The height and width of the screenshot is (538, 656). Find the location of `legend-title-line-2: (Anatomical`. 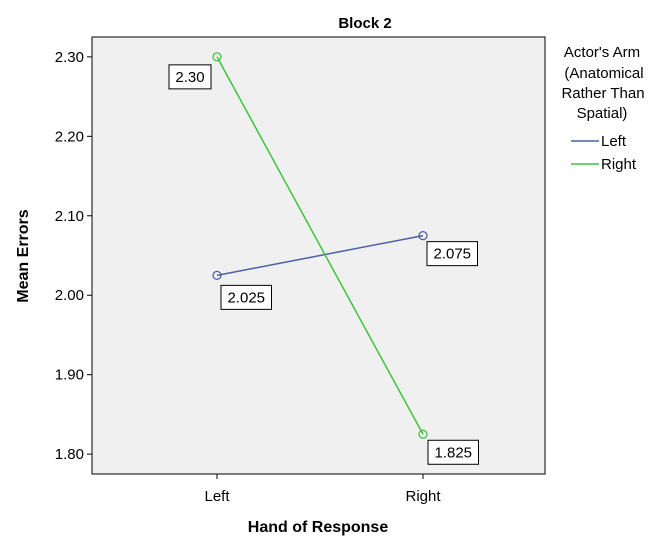

legend-title-line-2: (Anatomical is located at coordinates (603, 73).